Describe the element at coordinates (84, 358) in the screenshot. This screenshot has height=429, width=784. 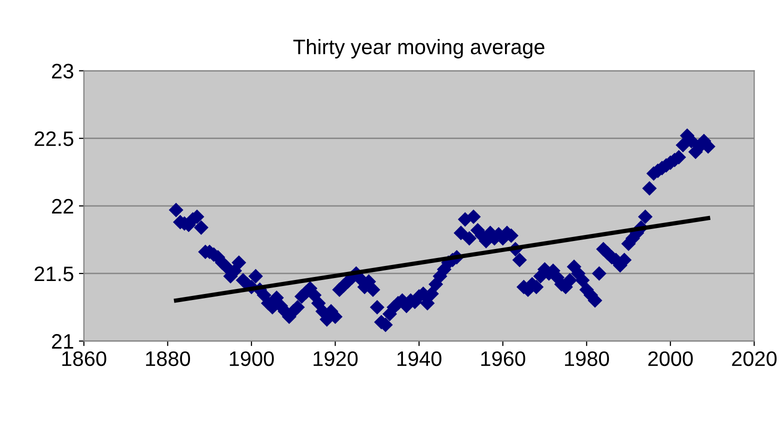
I see `x-tick-label: 1860` at that location.